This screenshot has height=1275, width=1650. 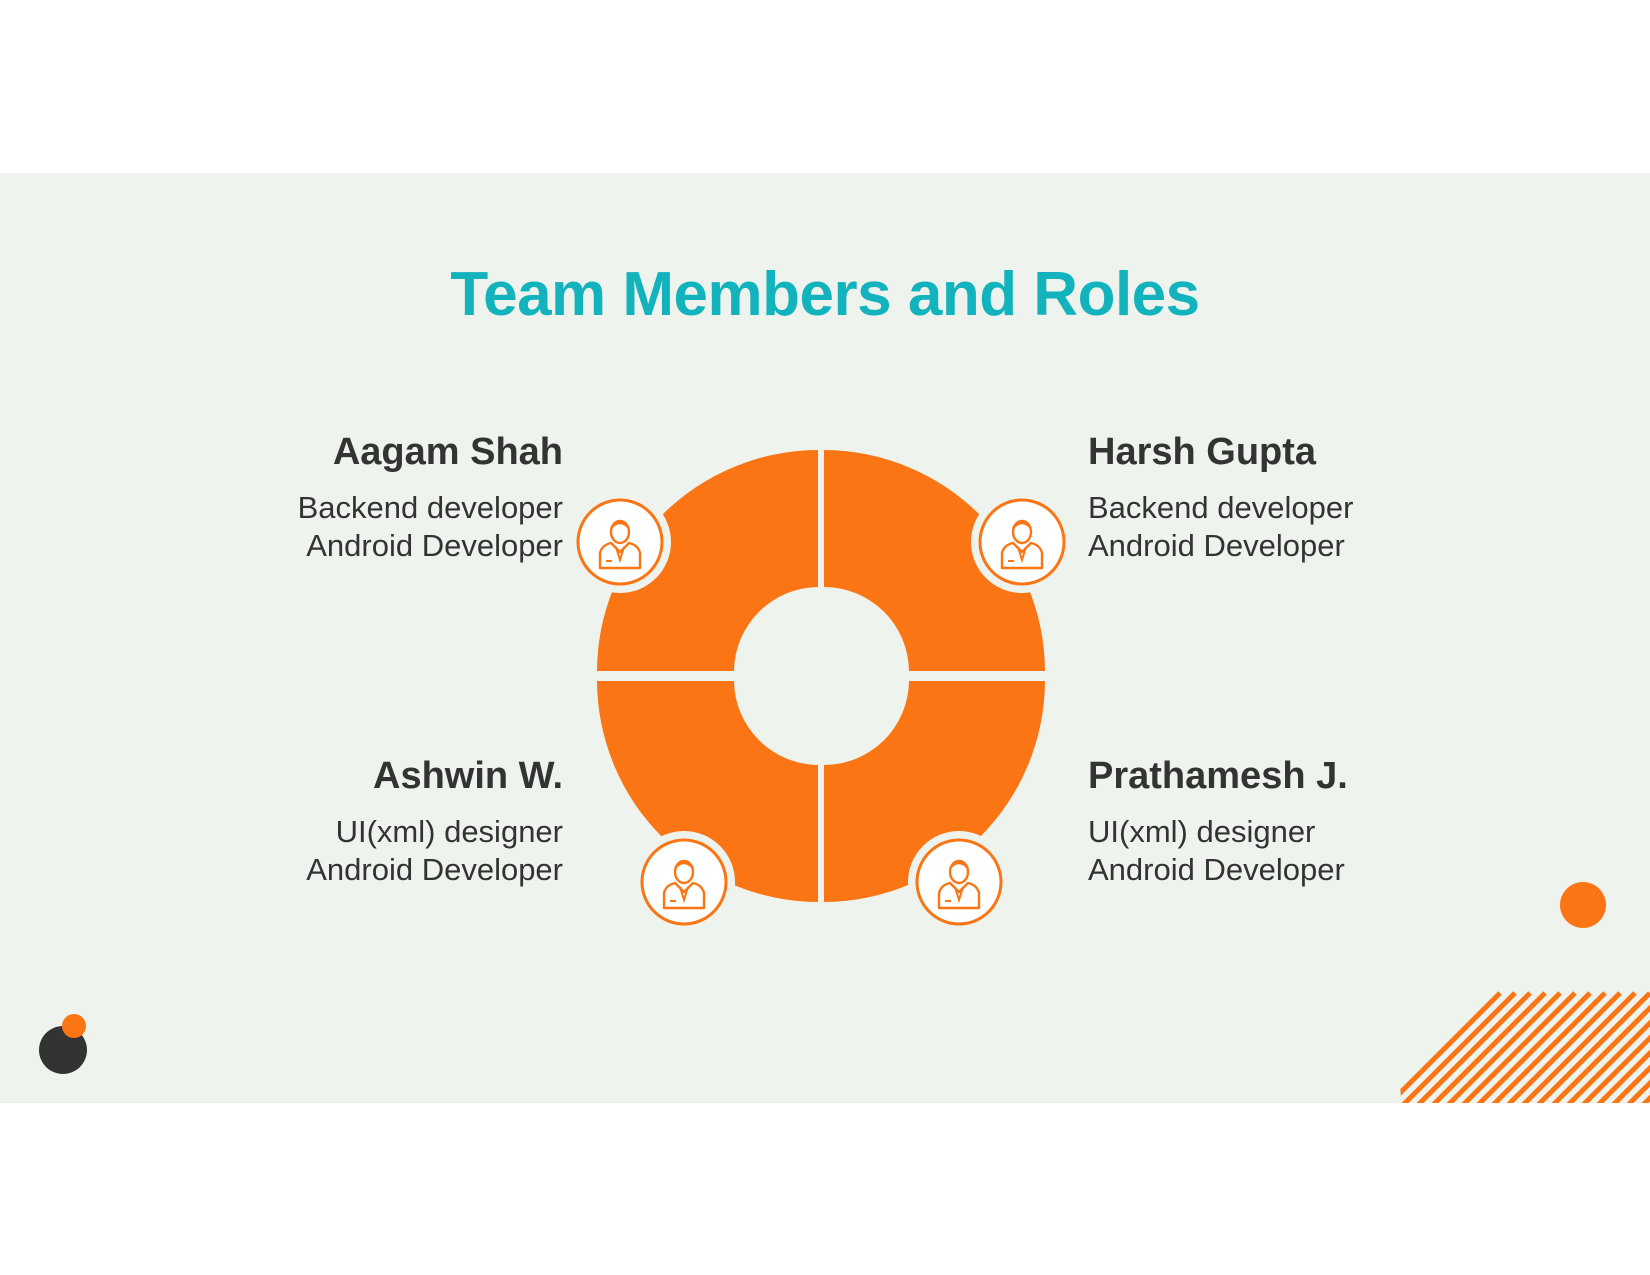 I want to click on member-name: Harsh Gupta, so click(x=1202, y=452).